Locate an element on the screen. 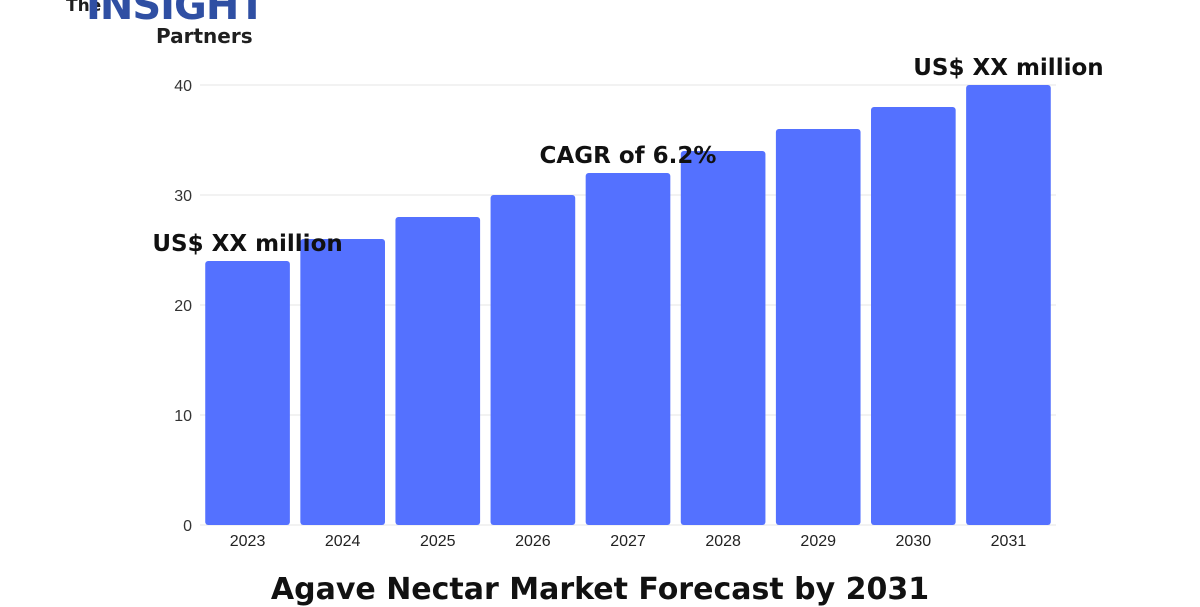 The height and width of the screenshot is (607, 1200). x-axis-ticks: 2023 2024 2025 2026 2027 2028 2029 2030 2031 is located at coordinates (628, 541).